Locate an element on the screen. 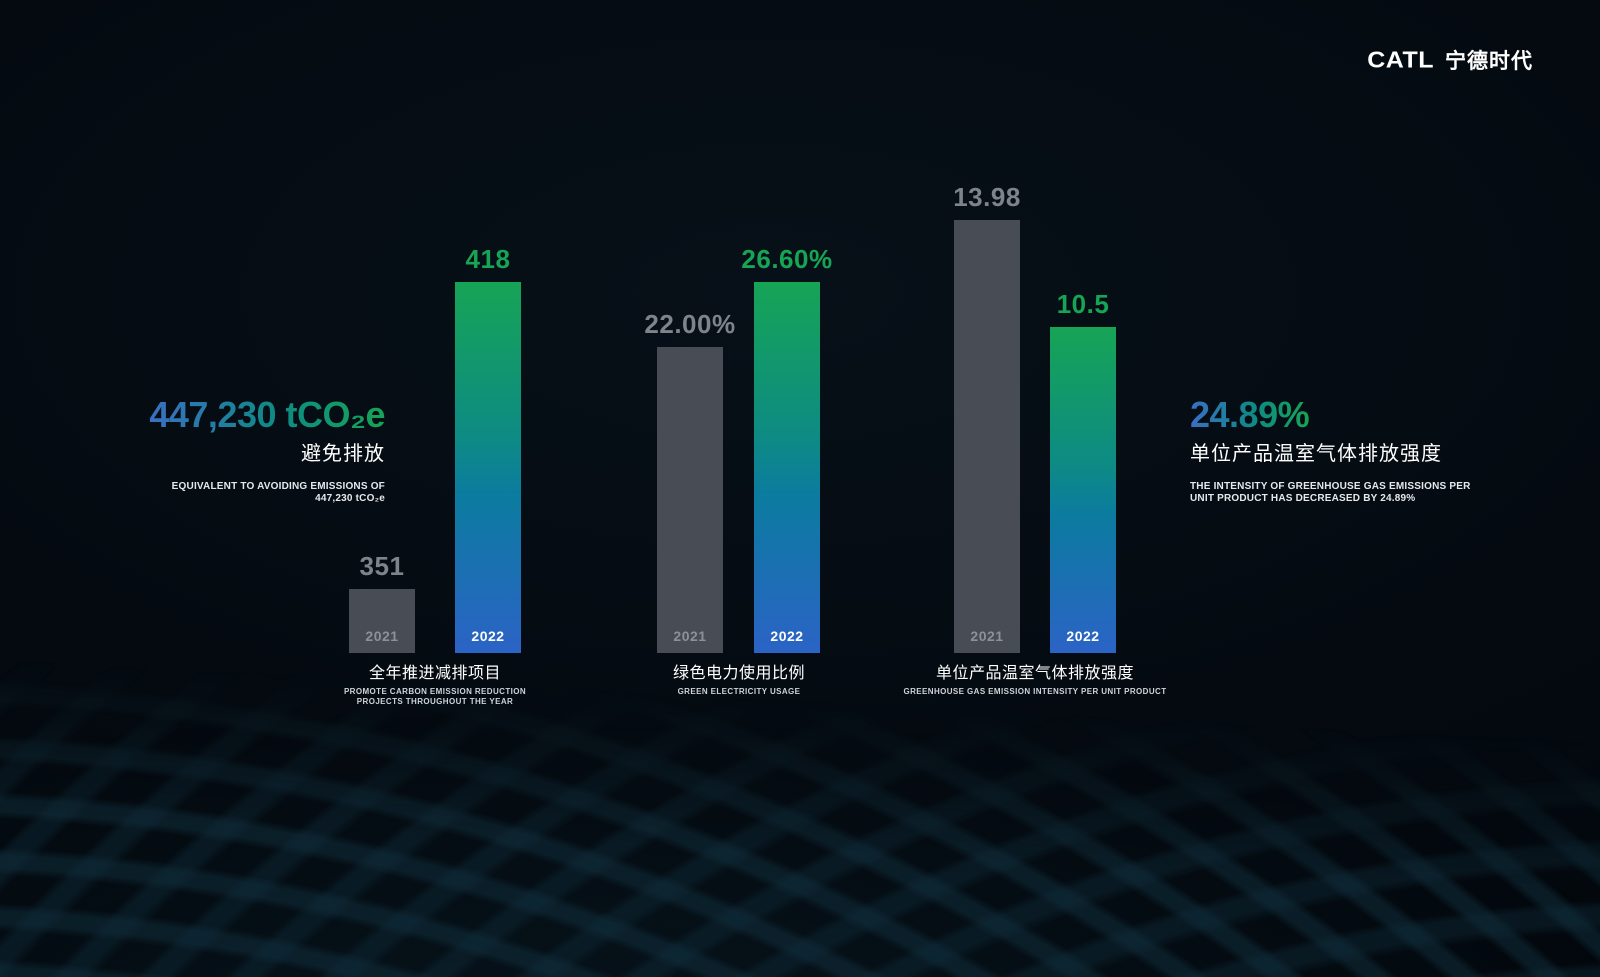  intensity-decrease-headline: 24.89% is located at coordinates (1250, 414).